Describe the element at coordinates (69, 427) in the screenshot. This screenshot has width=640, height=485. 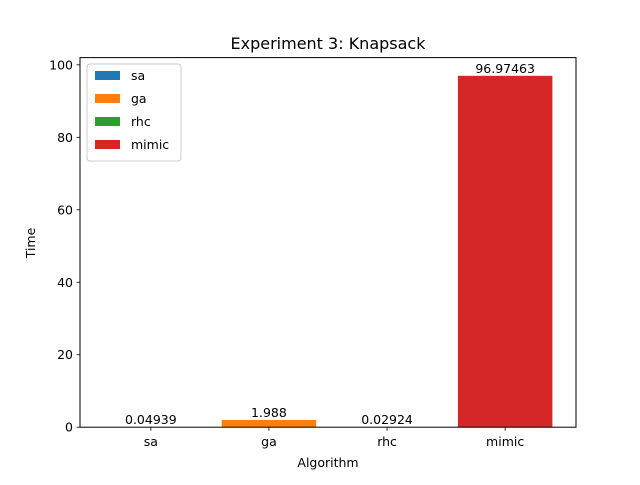
I see `y-tick-label: 0` at that location.